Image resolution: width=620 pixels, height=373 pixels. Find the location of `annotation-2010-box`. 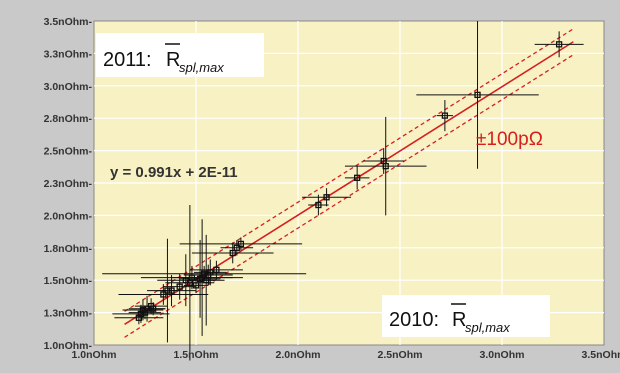

annotation-2010-box is located at coordinates (466, 316).